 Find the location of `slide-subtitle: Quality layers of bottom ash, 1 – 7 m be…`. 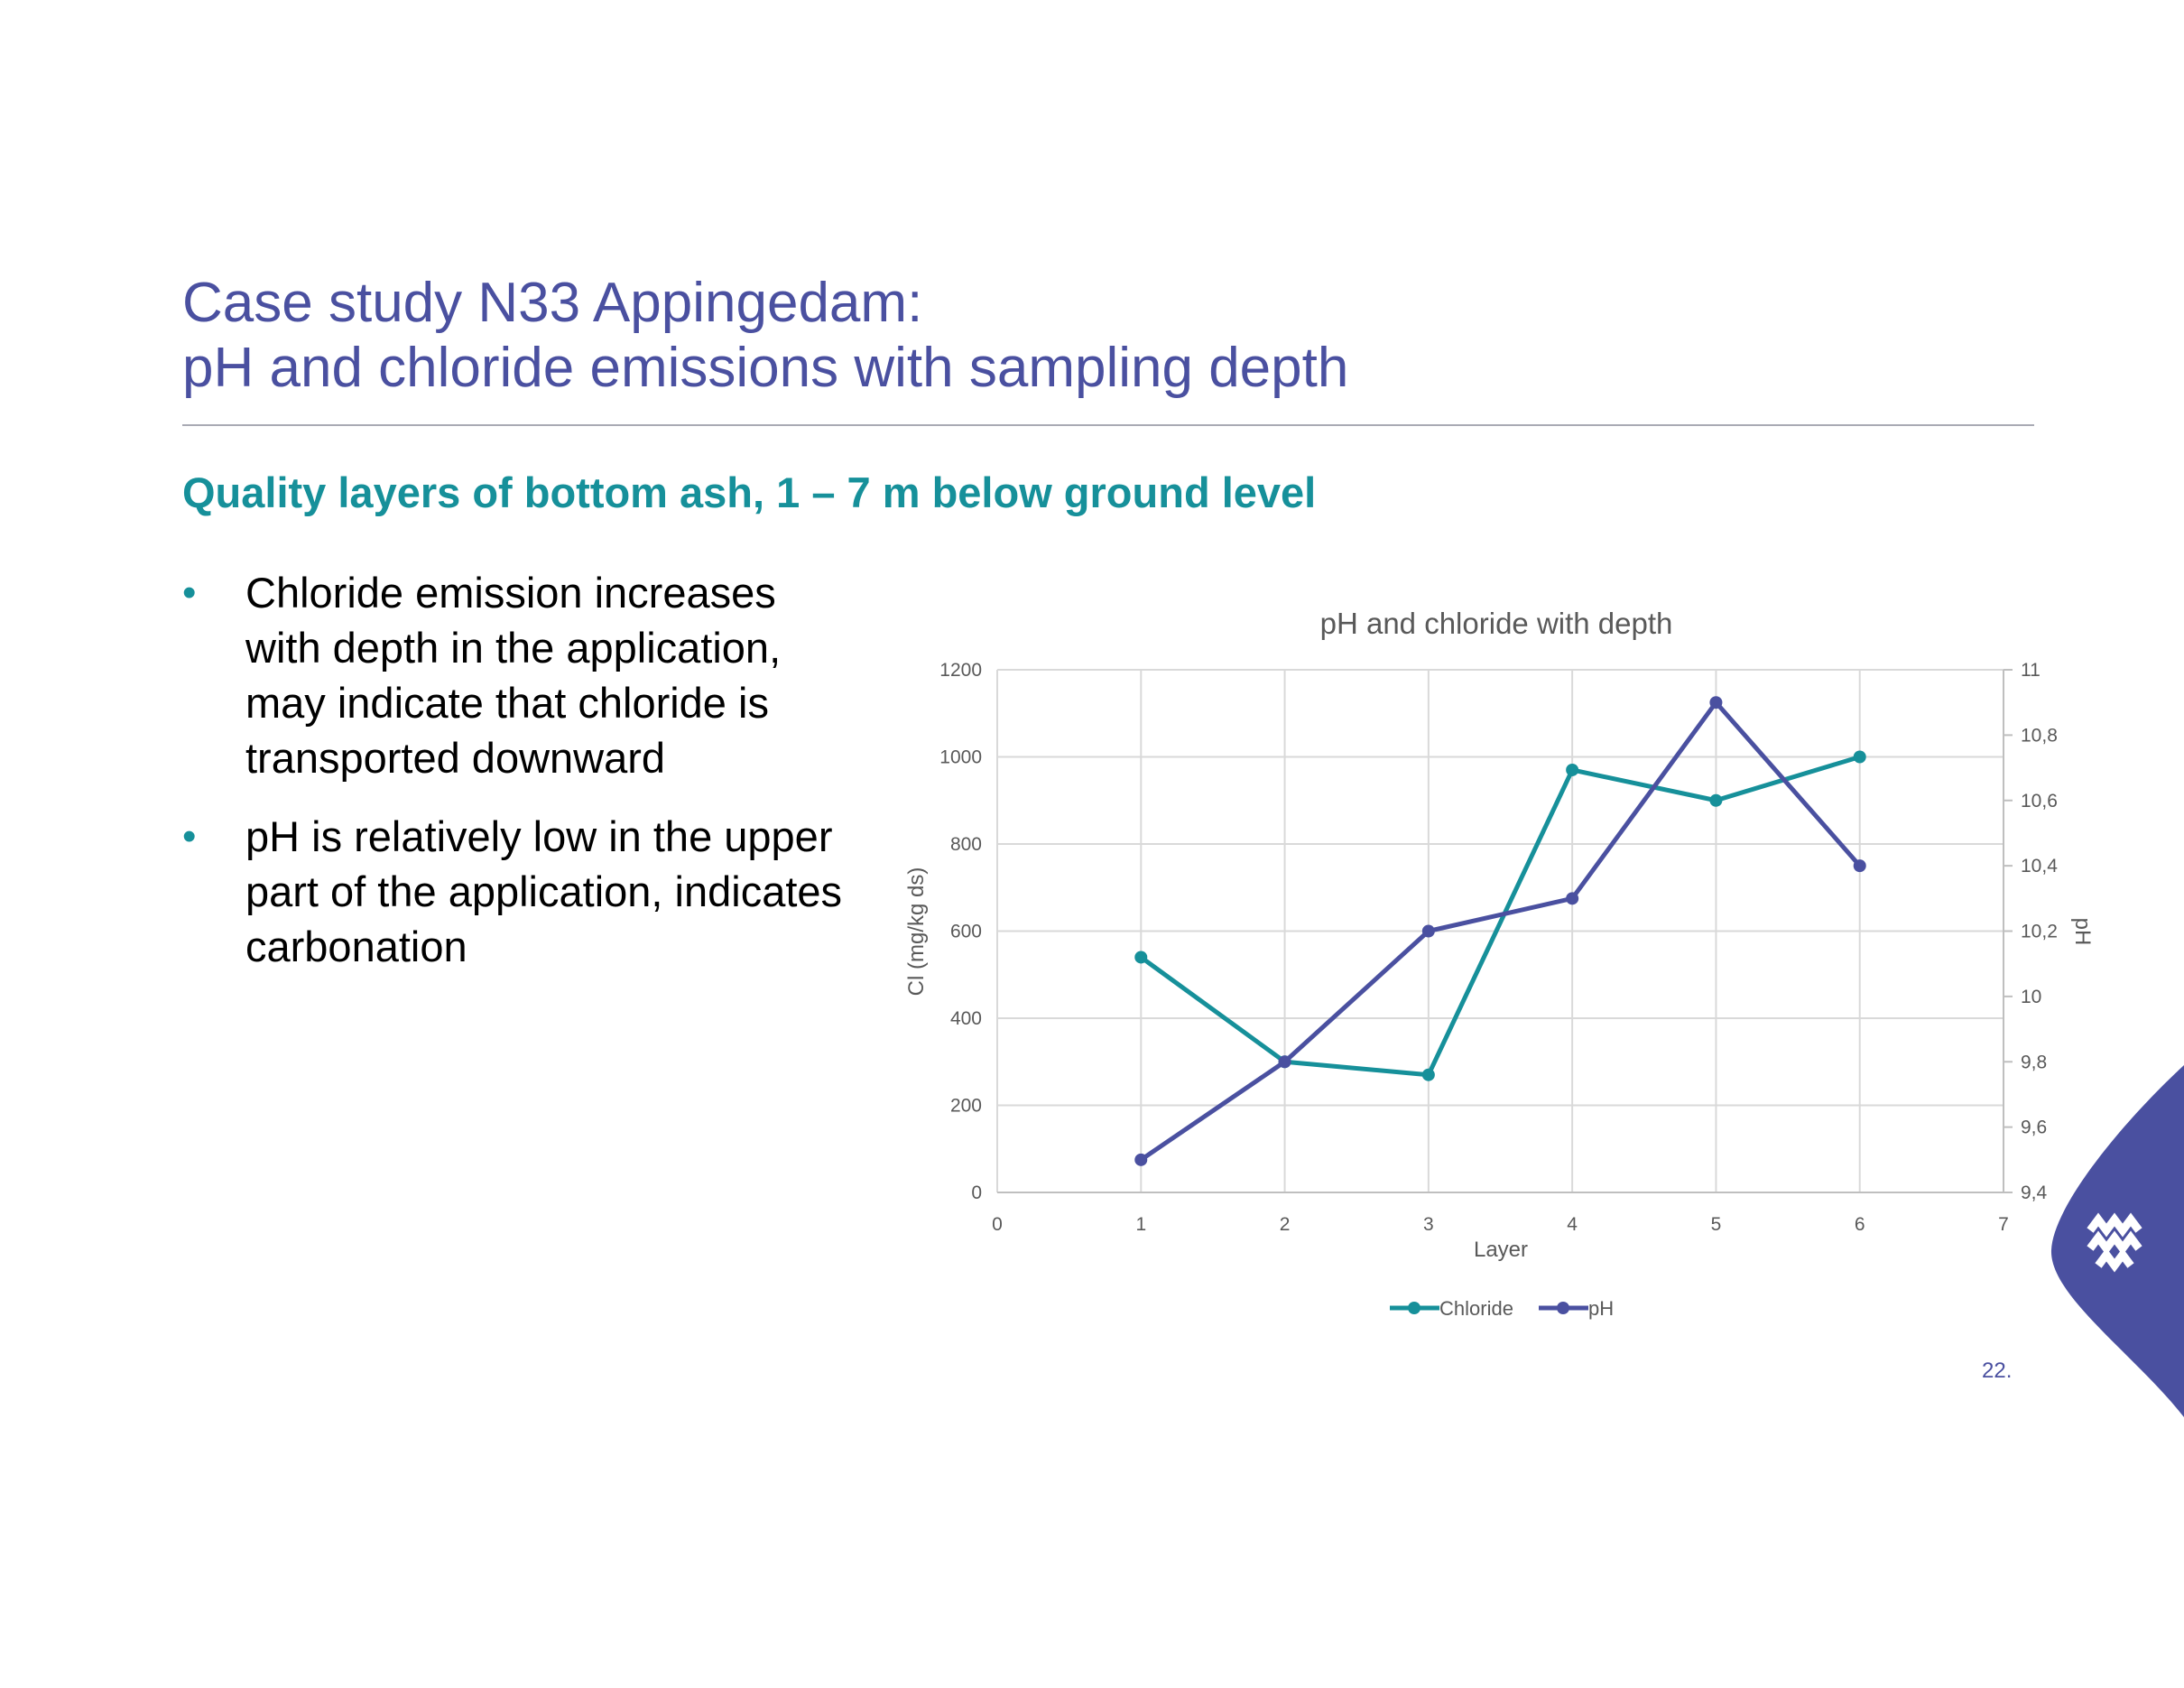

slide-subtitle: Quality layers of bottom ash, 1 – 7 m be… is located at coordinates (749, 492).